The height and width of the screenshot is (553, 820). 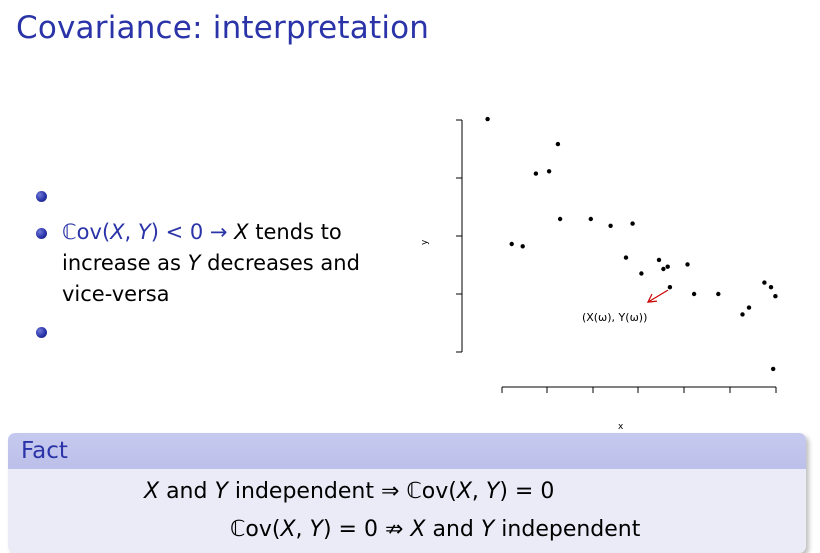 I want to click on comma: ,, so click(x=131, y=232).